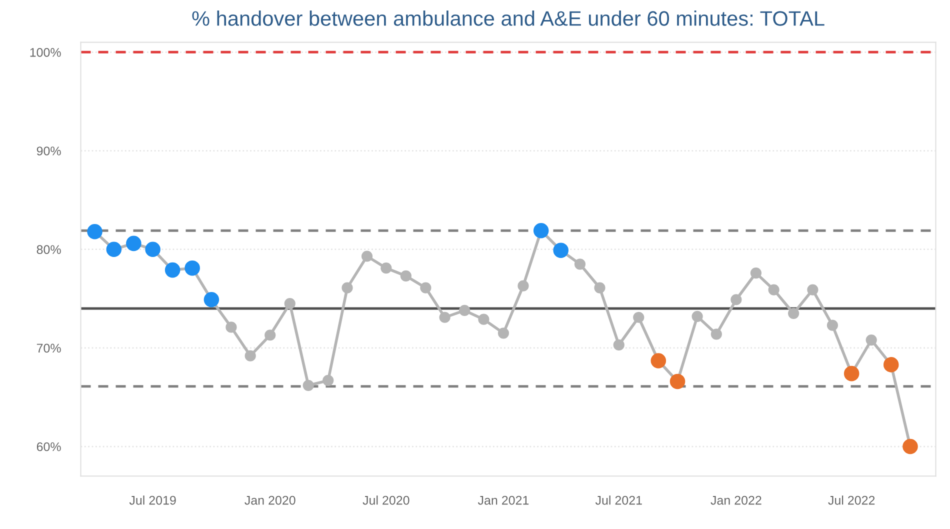 This screenshot has height=529, width=950. What do you see at coordinates (851, 500) in the screenshot?
I see `x-tick-label: Jul 2022` at bounding box center [851, 500].